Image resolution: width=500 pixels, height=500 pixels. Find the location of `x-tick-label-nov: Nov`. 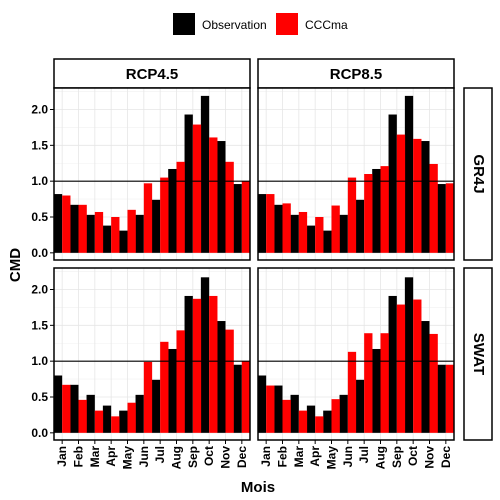

x-tick-label-nov: Nov is located at coordinates (226, 457).